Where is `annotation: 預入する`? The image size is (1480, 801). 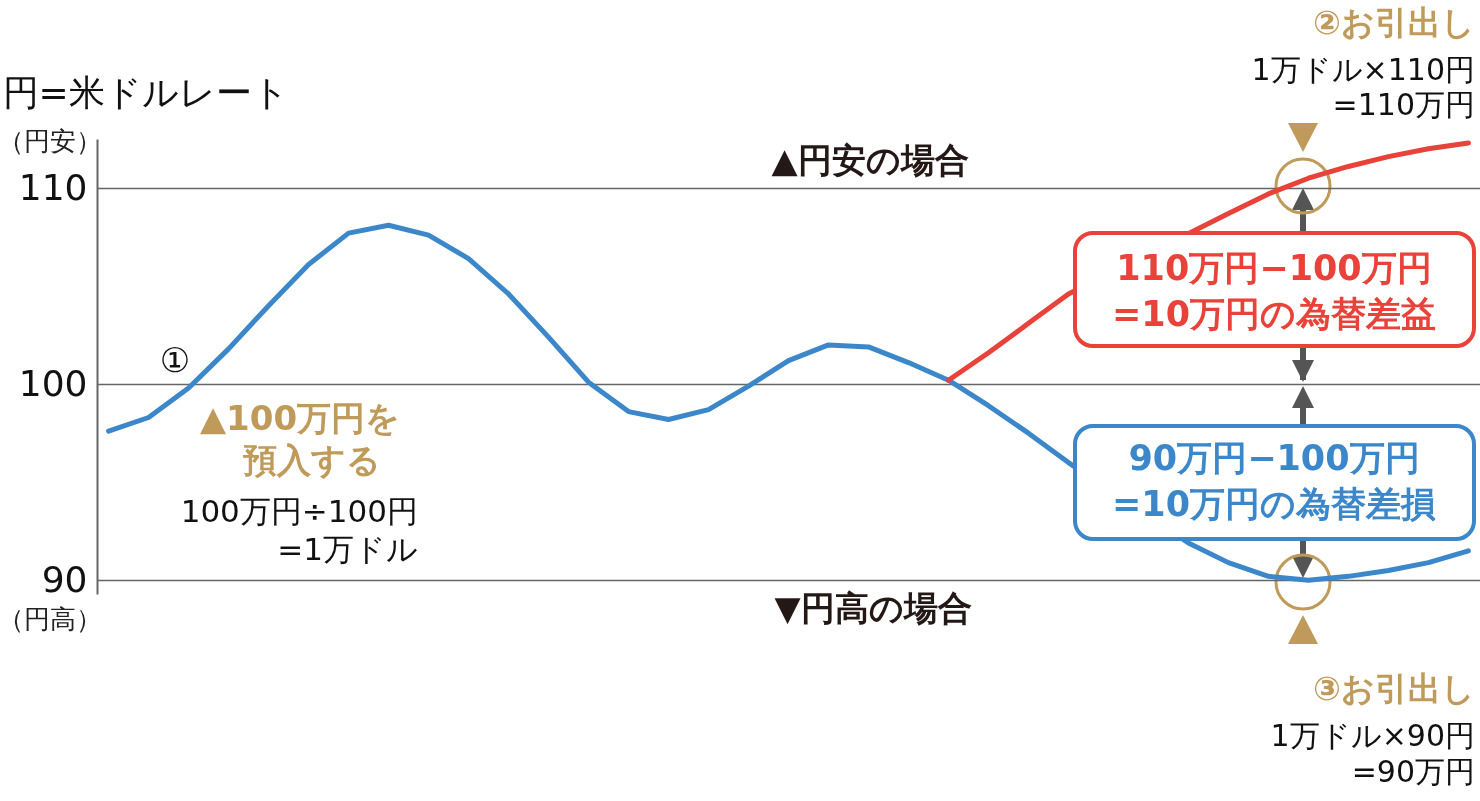 annotation: 預入する is located at coordinates (312, 460).